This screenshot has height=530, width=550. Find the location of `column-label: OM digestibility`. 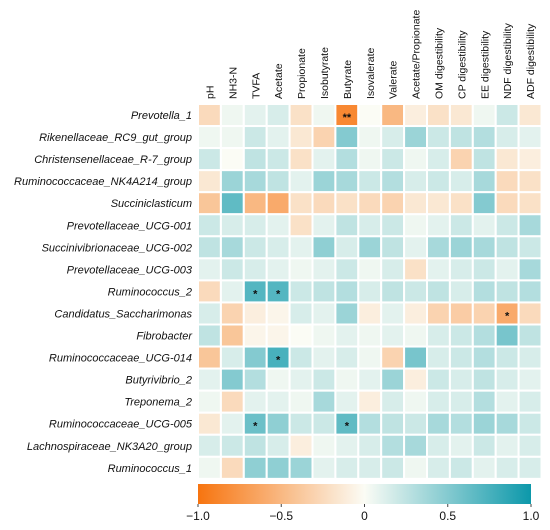

column-label: OM digestibility is located at coordinates (439, 63).